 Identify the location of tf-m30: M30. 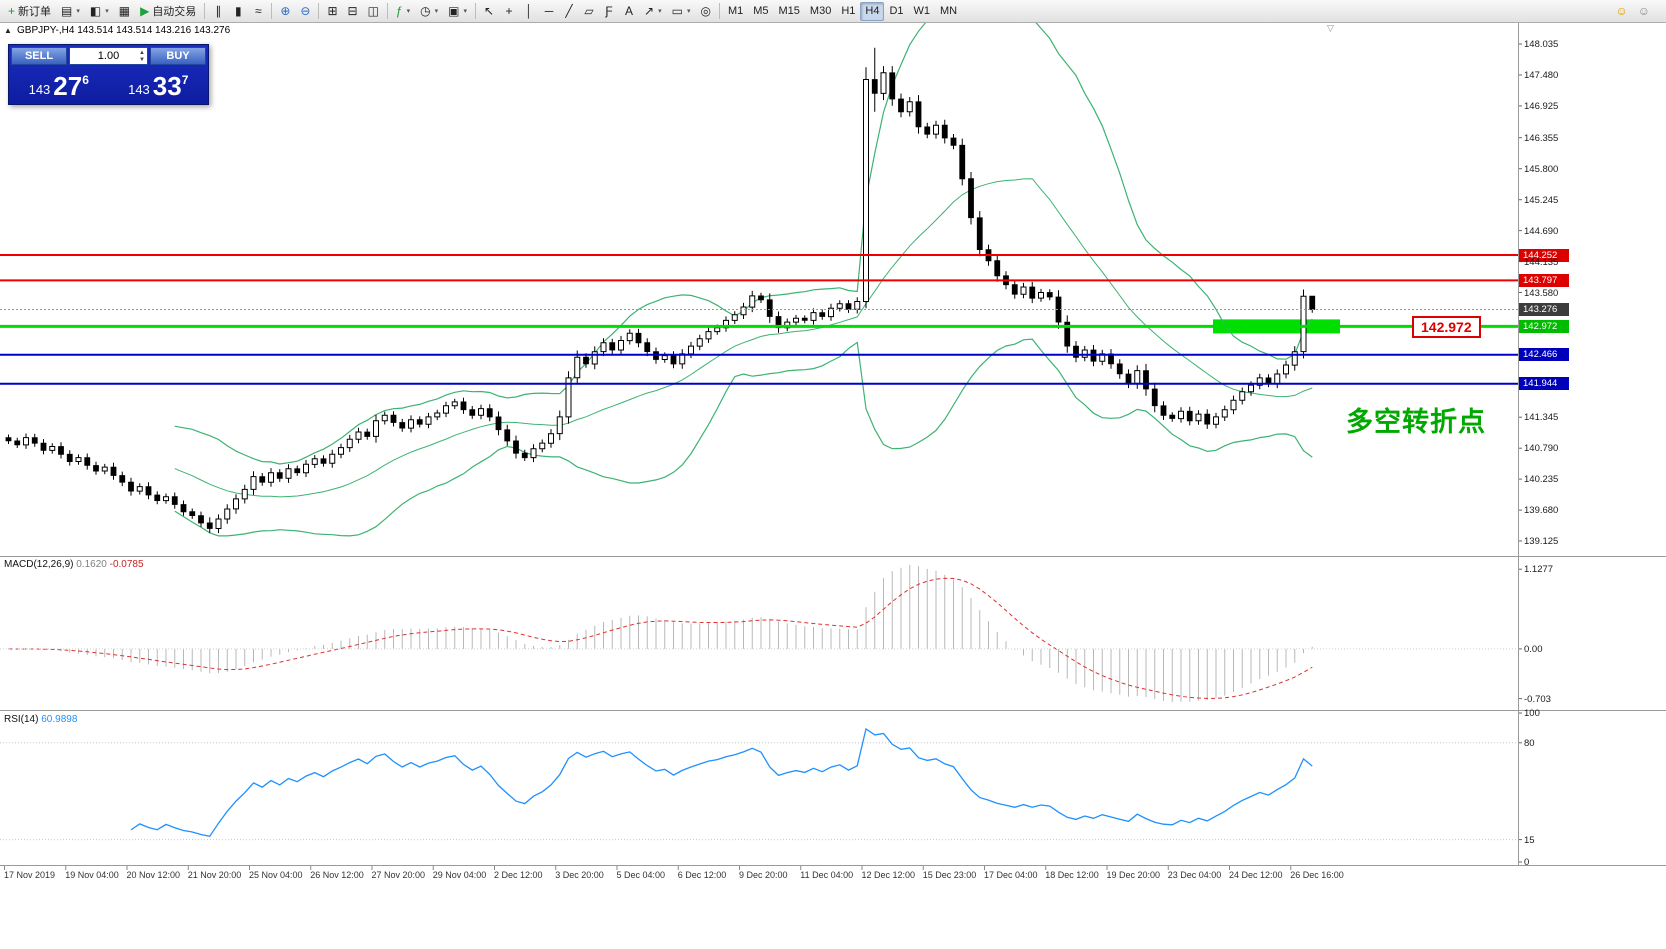
(820, 11).